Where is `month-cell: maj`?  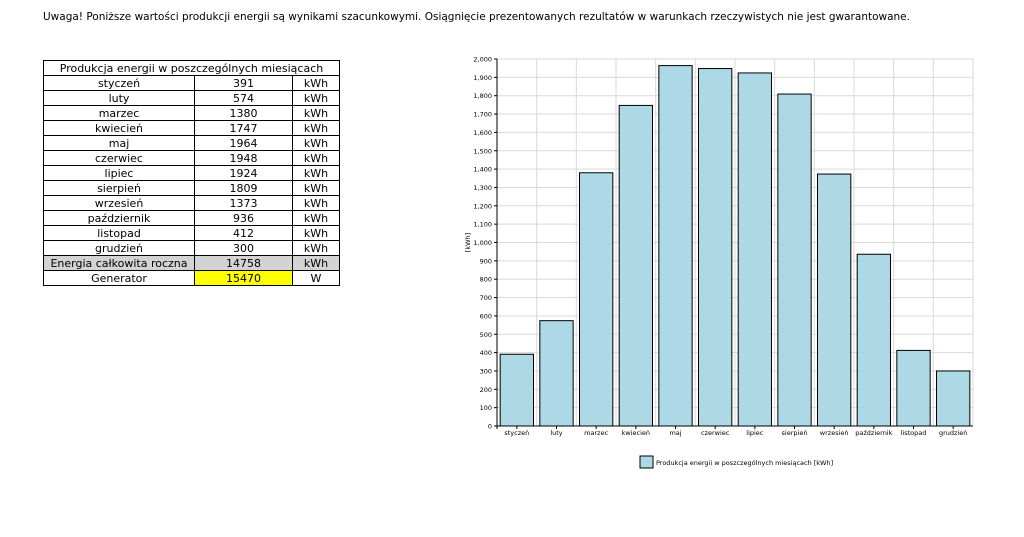
month-cell: maj is located at coordinates (119, 143).